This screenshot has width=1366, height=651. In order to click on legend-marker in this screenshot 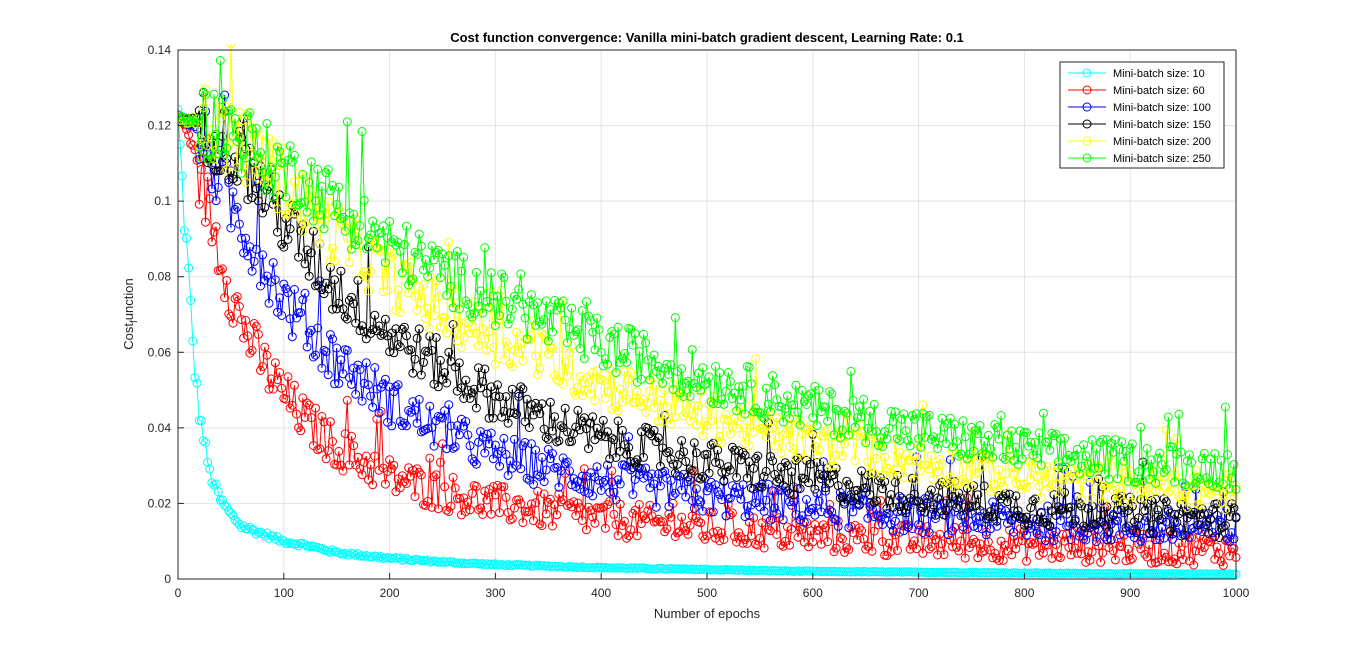, I will do `click(1087, 73)`.